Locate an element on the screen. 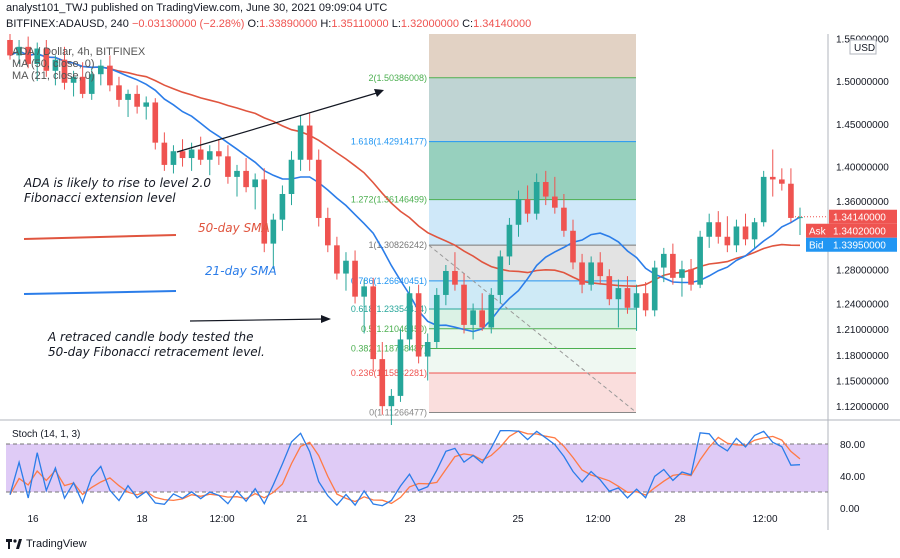 The image size is (900, 558). ask-badge is located at coordinates (863, 230).